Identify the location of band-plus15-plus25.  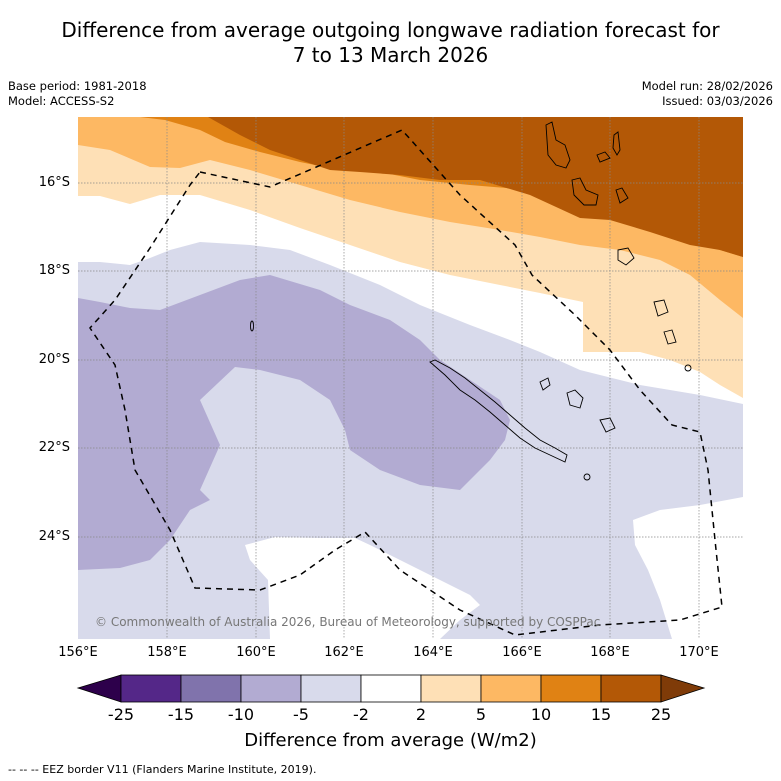
(475, 187).